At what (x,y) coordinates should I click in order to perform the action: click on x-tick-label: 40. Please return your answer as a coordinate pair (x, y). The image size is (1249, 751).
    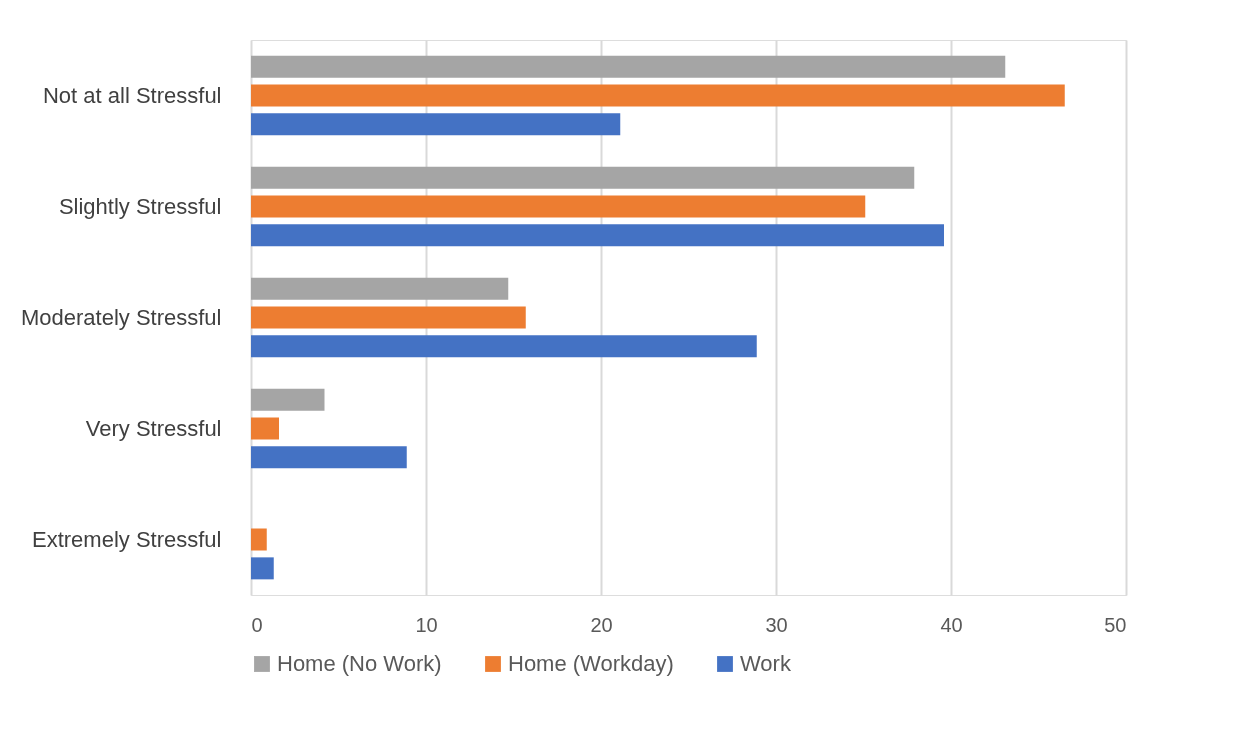
    Looking at the image, I should click on (951, 624).